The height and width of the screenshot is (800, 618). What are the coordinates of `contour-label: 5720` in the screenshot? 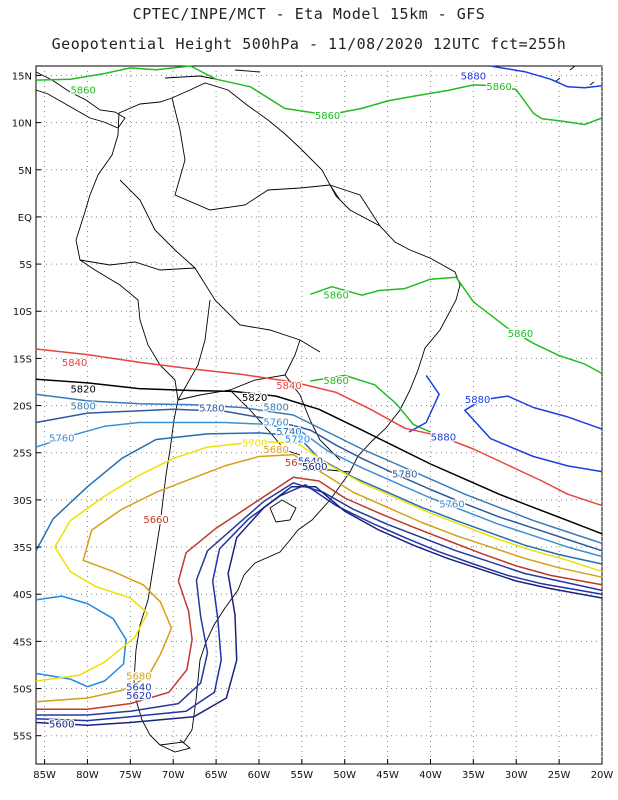 It's located at (297, 440).